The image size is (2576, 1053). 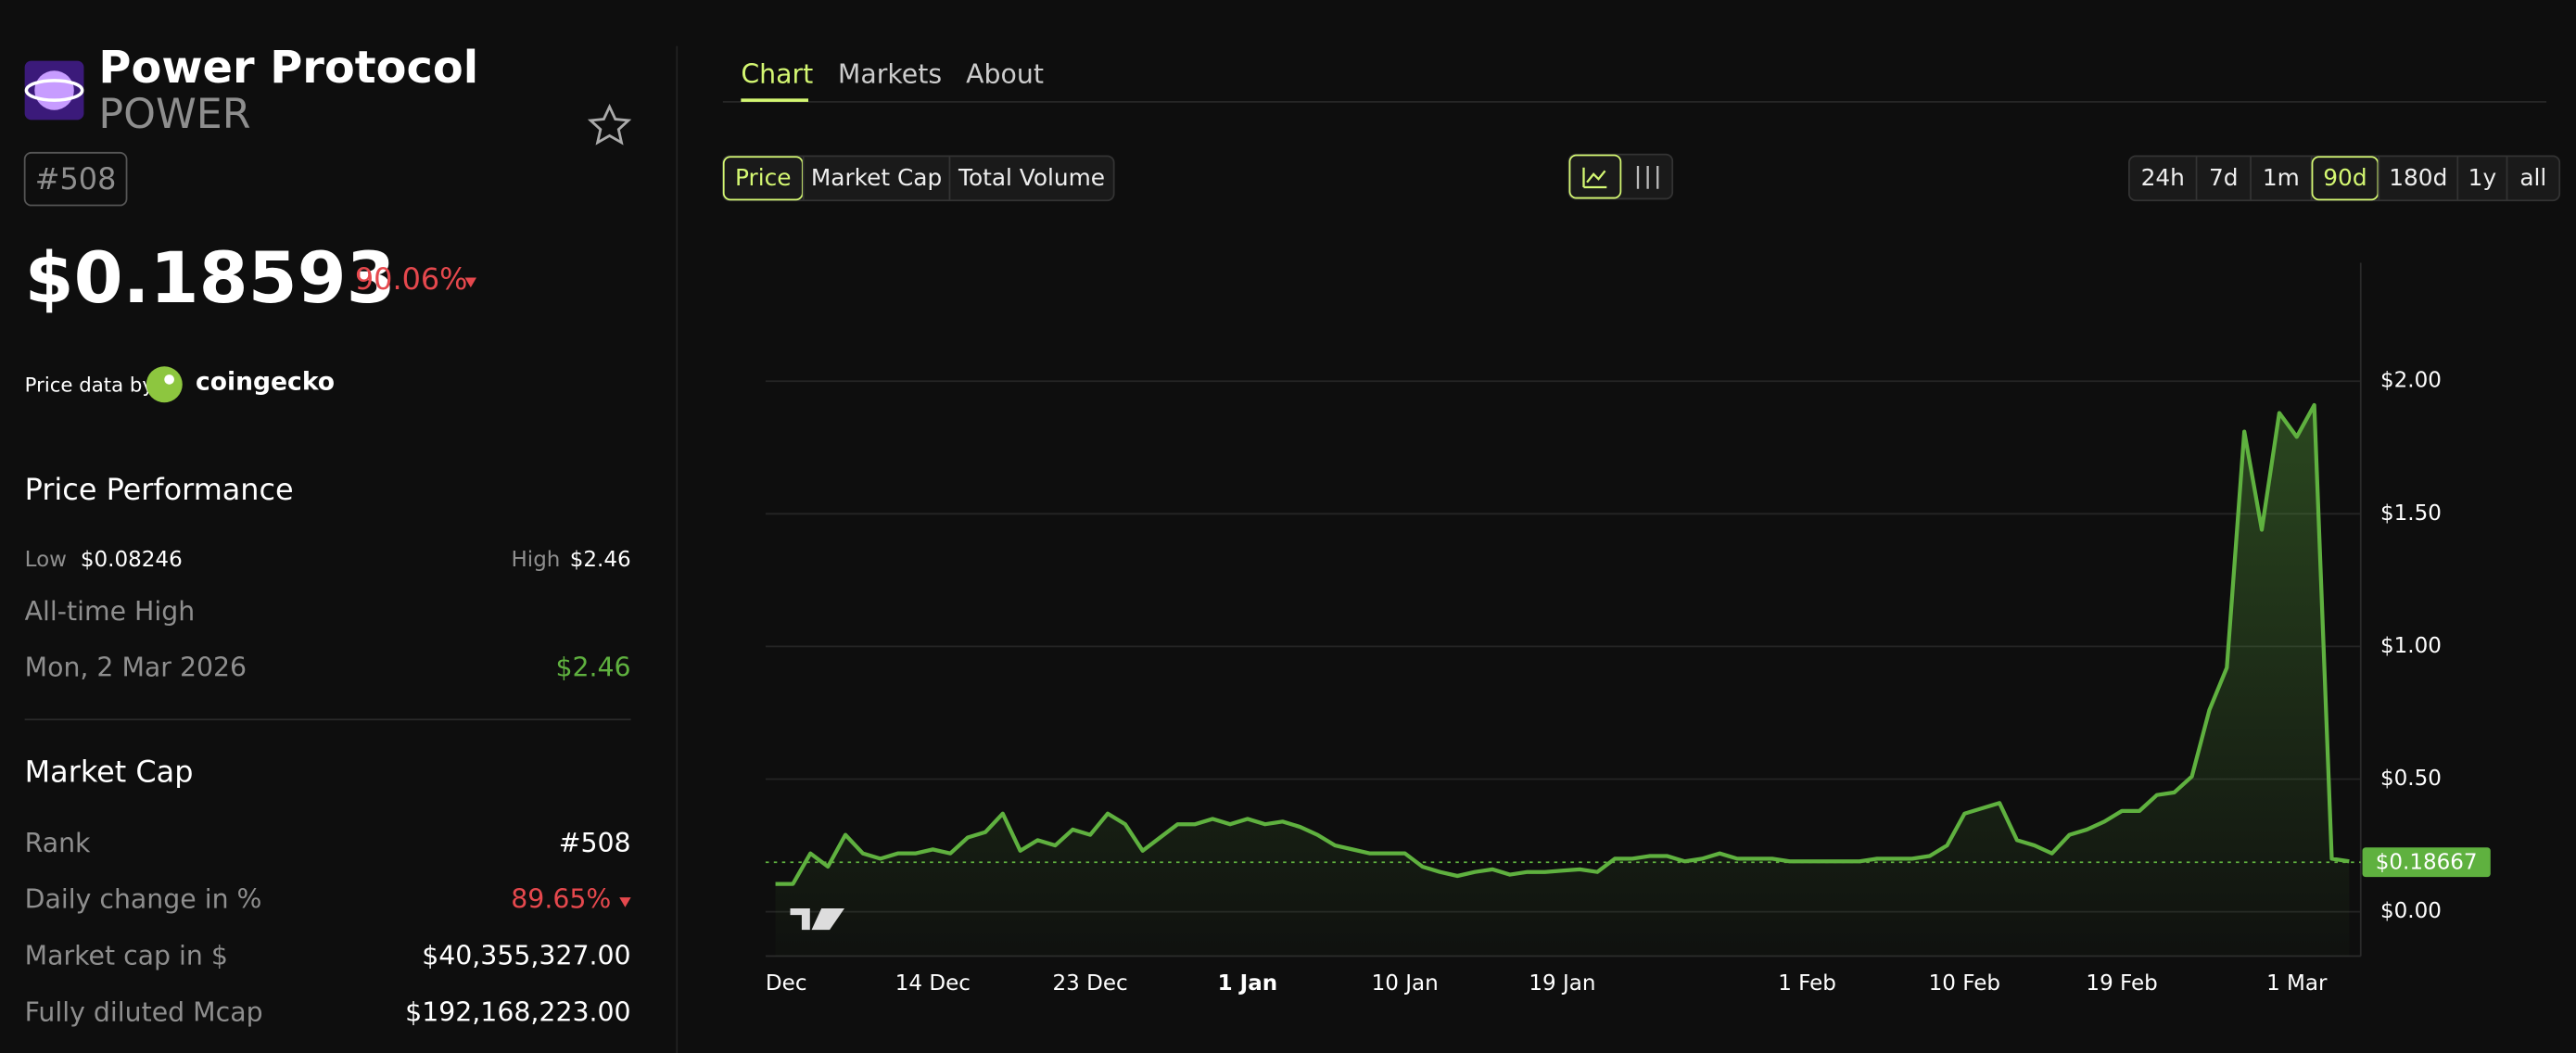 What do you see at coordinates (2411, 381) in the screenshot?
I see `y-tick-label: $2.00` at bounding box center [2411, 381].